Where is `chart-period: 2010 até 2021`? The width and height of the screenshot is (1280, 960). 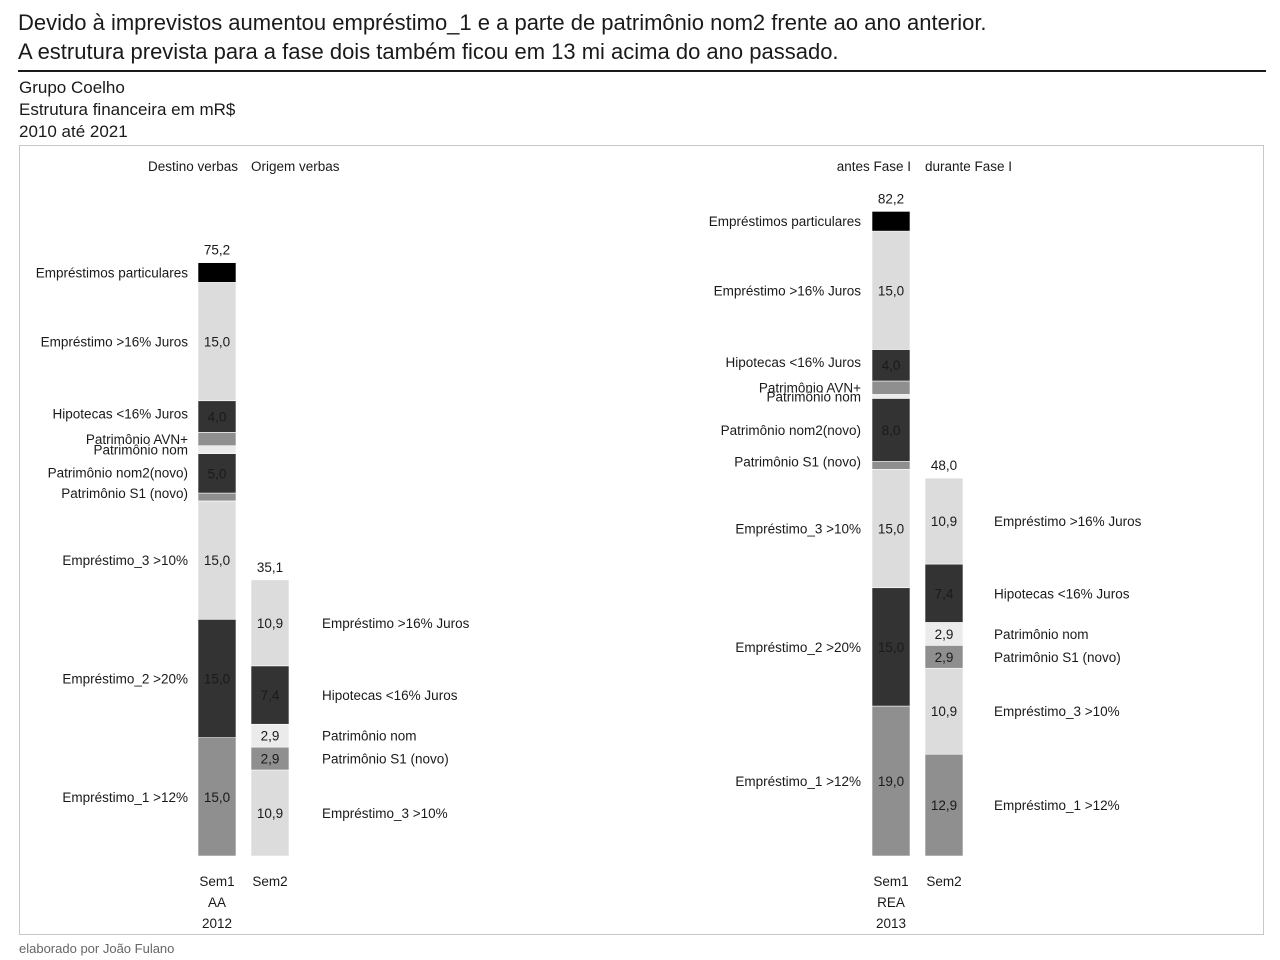
chart-period: 2010 até 2021 is located at coordinates (73, 131).